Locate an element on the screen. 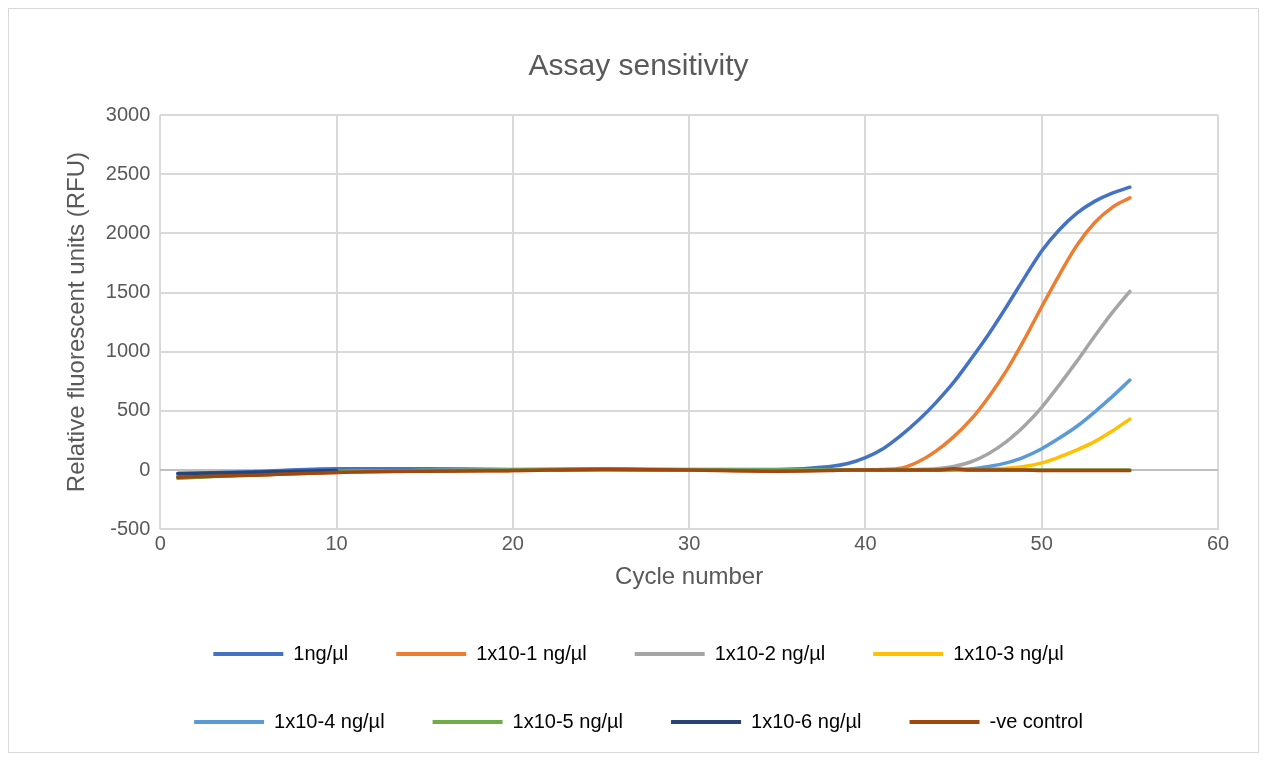  legend-label: 1ng/µl is located at coordinates (321, 652).